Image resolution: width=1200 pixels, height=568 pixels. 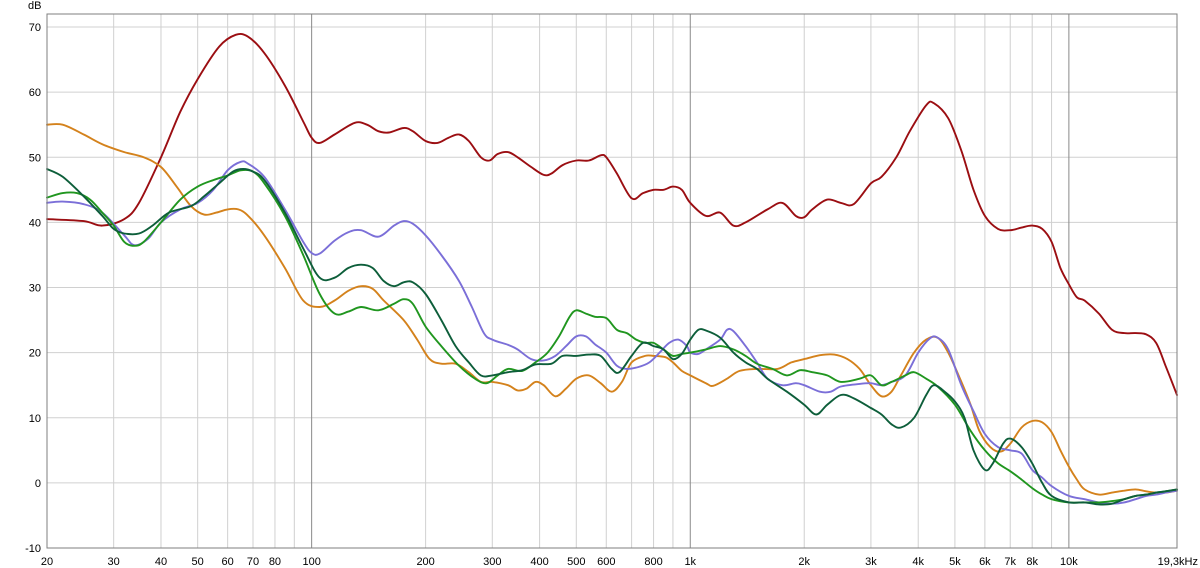 I want to click on x-tick-label: 80, so click(x=275, y=562).